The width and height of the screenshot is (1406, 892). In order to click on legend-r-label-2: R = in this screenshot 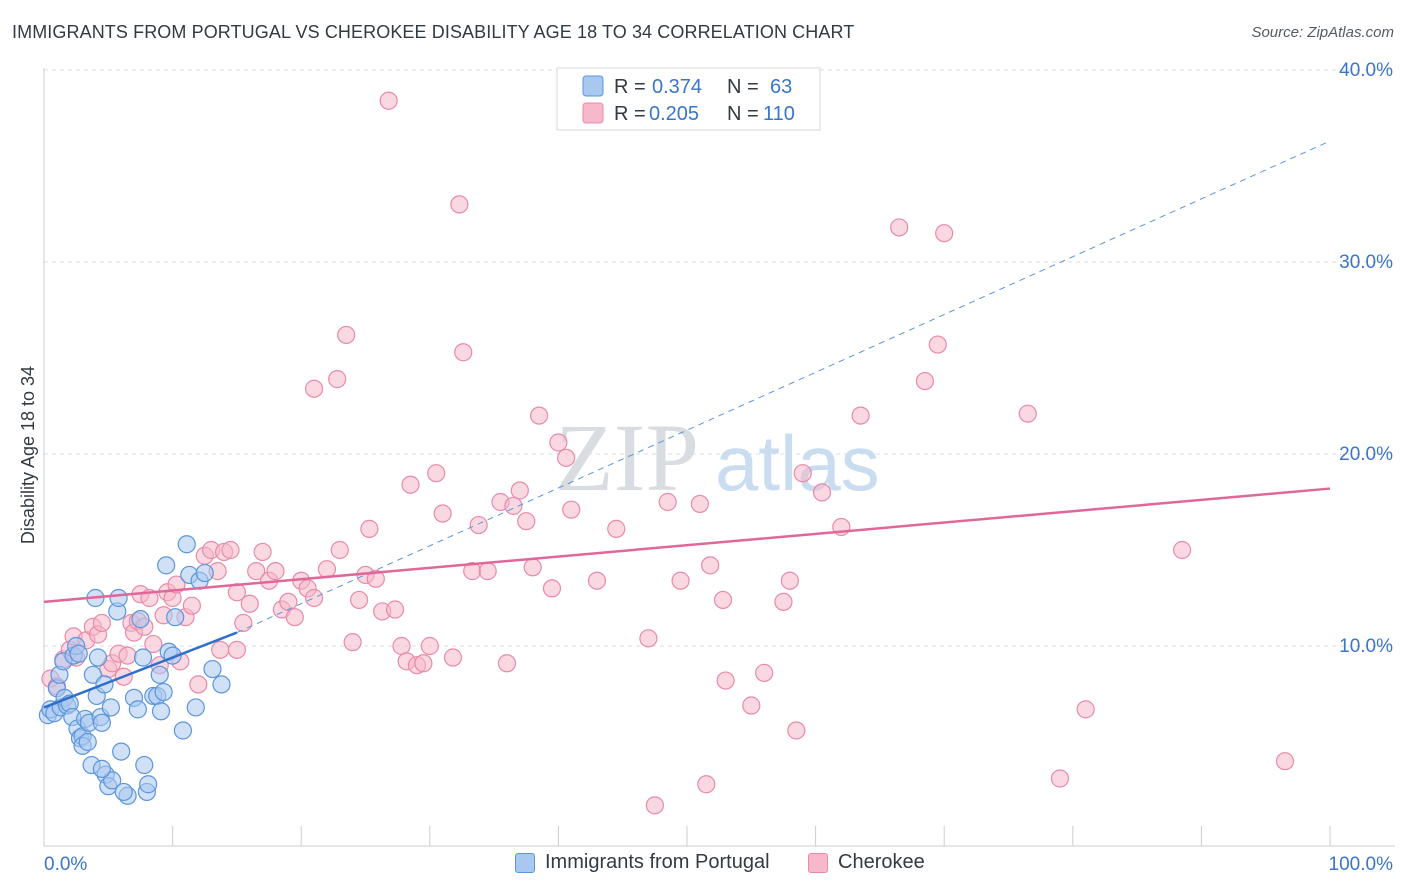, I will do `click(630, 114)`.